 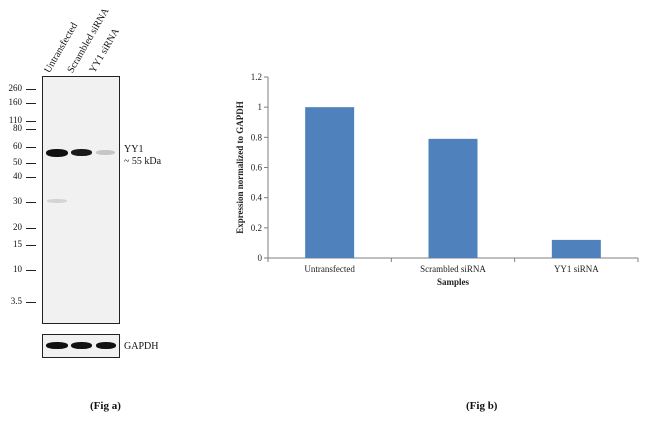 What do you see at coordinates (143, 161) in the screenshot?
I see `target-size-label: ~ 55 kDa` at bounding box center [143, 161].